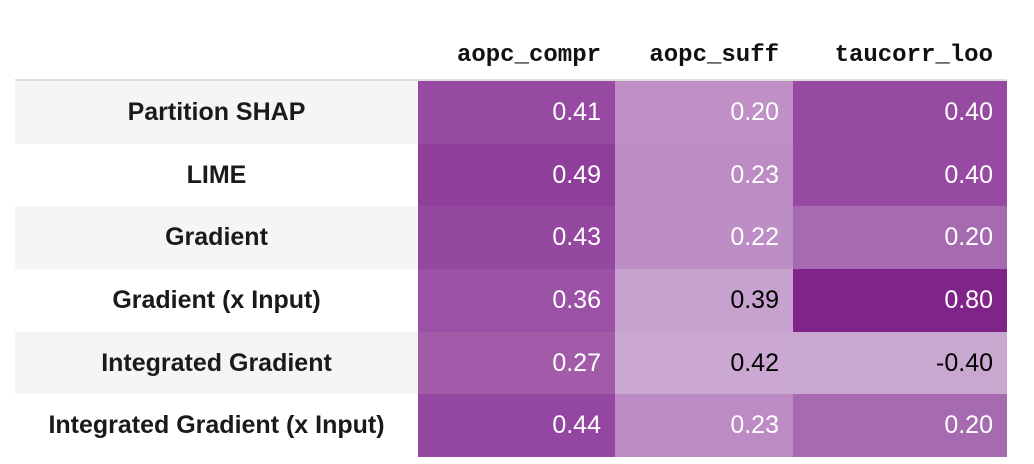  I want to click on column-header-aopc-compr: aopc_compr, so click(516, 46).